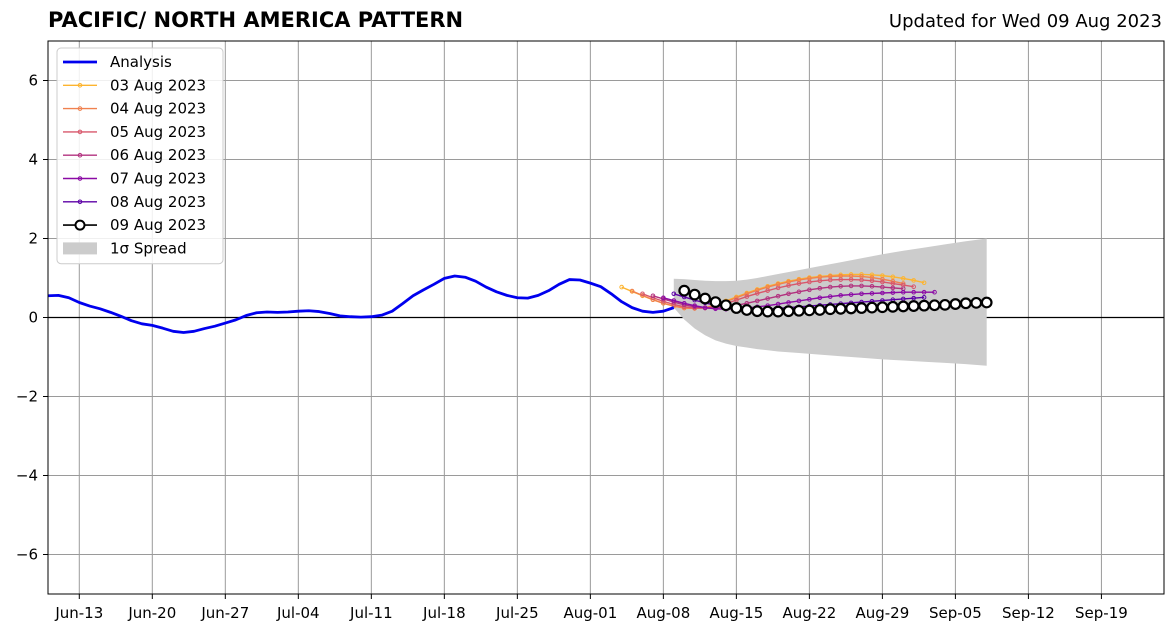 The height and width of the screenshot is (633, 1176). What do you see at coordinates (361, 304) in the screenshot?
I see `analysis-line` at bounding box center [361, 304].